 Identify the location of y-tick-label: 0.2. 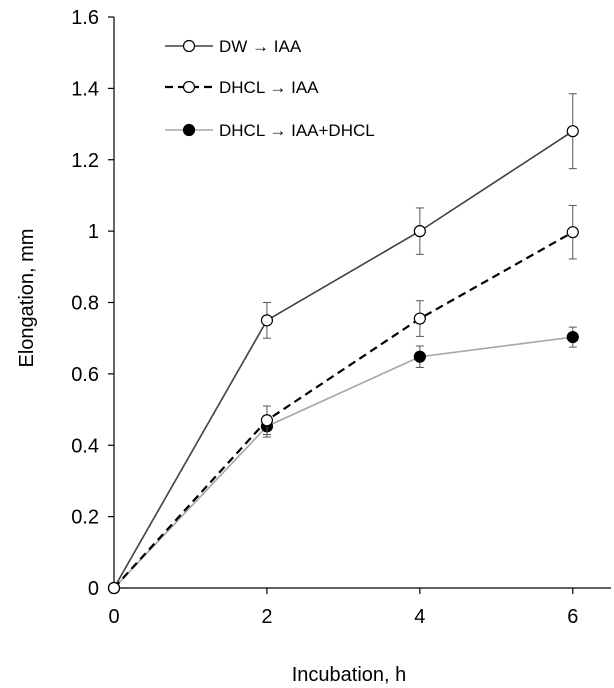
(85, 518).